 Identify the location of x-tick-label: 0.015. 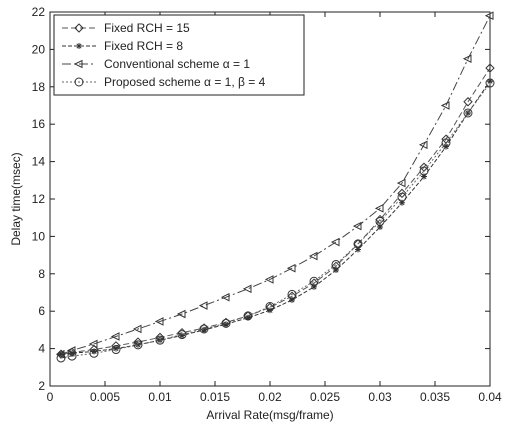
(215, 397).